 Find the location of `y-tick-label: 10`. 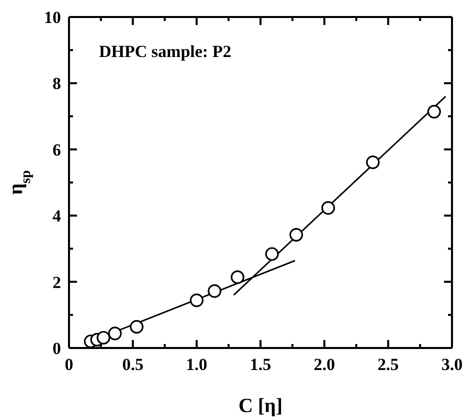

y-tick-label: 10 is located at coordinates (52, 17).